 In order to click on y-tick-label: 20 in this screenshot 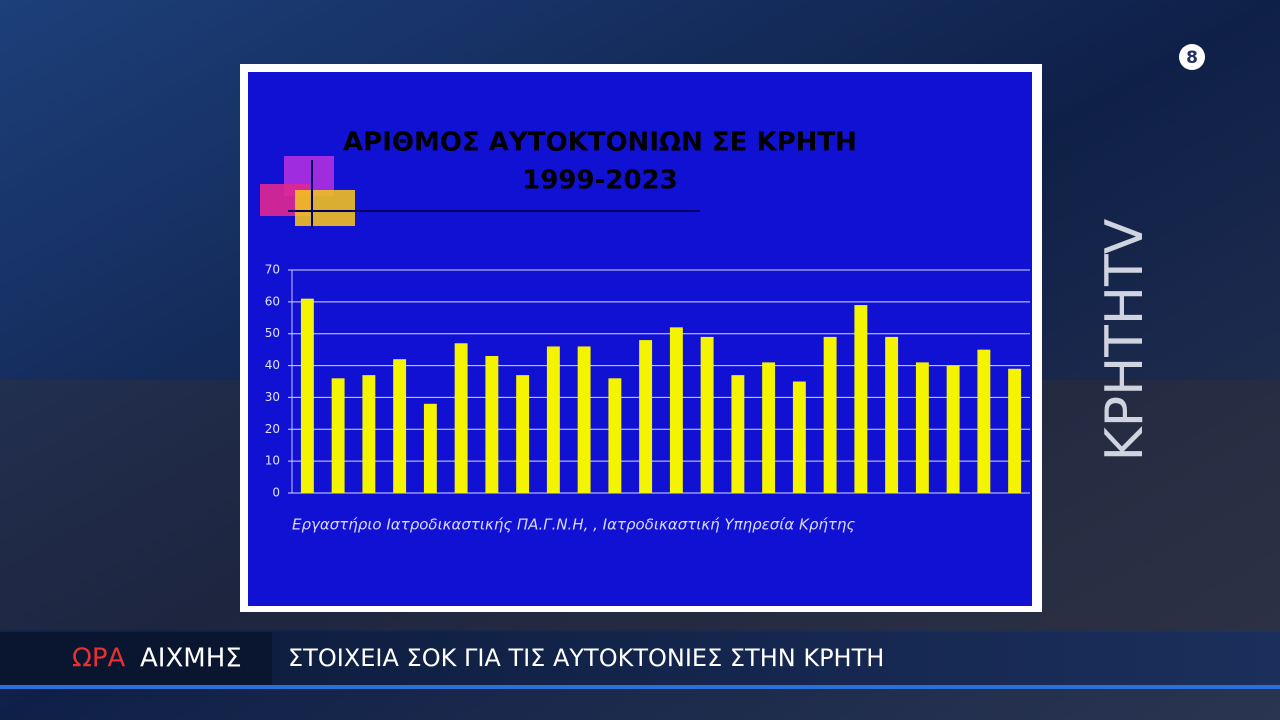, I will do `click(272, 429)`.